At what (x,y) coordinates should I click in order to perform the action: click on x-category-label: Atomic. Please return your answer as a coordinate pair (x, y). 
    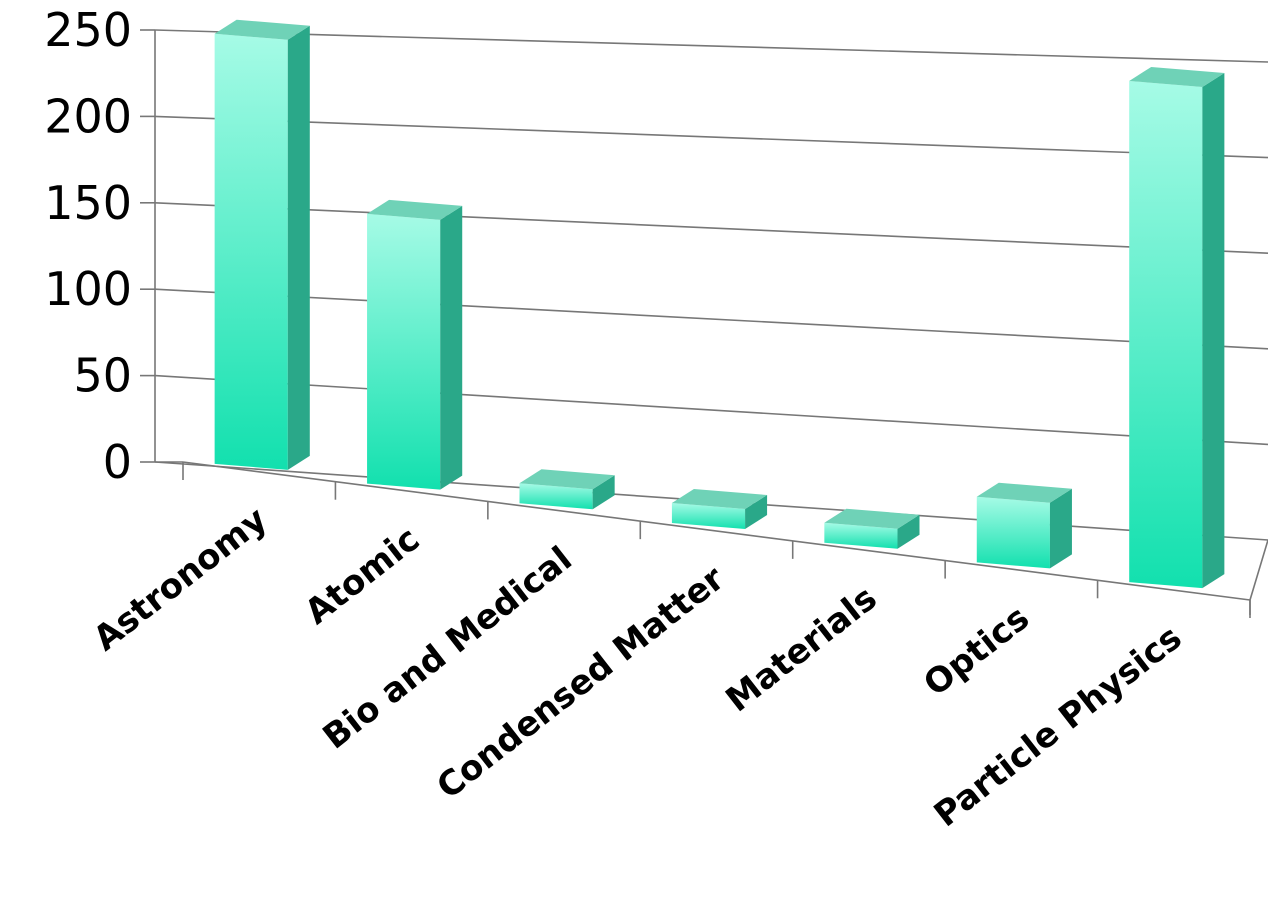
    Looking at the image, I should click on (363, 576).